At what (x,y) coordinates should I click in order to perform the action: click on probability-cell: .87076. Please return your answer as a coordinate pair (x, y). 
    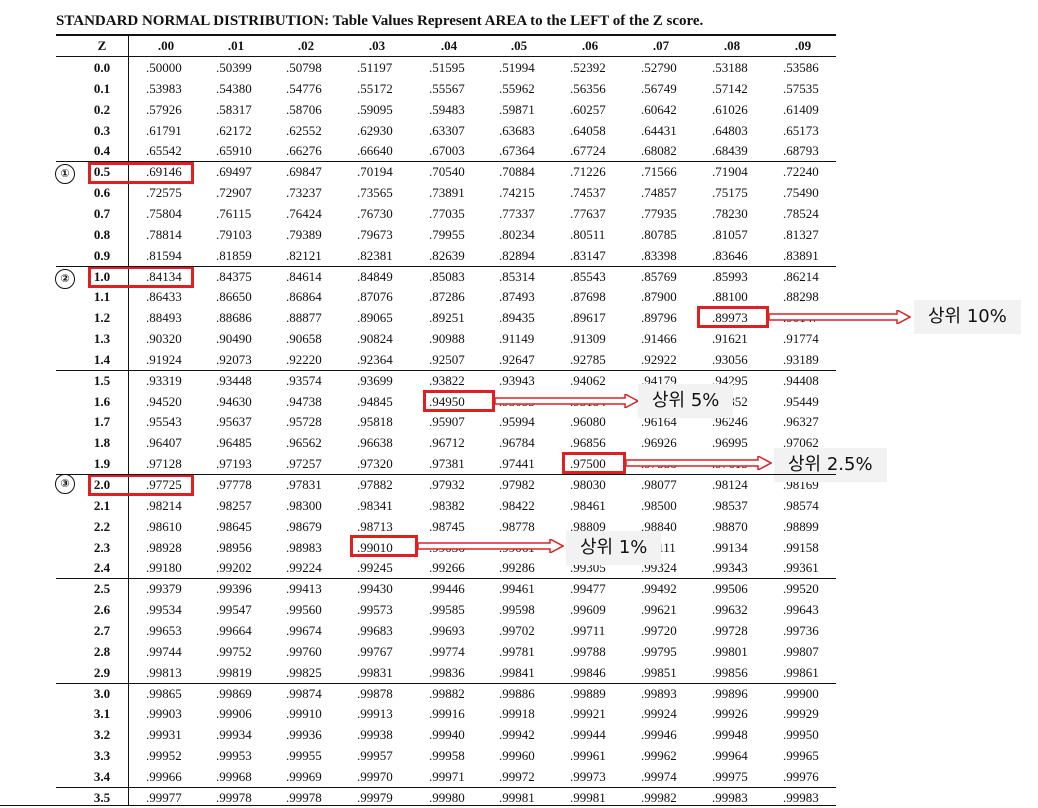
    Looking at the image, I should click on (375, 297).